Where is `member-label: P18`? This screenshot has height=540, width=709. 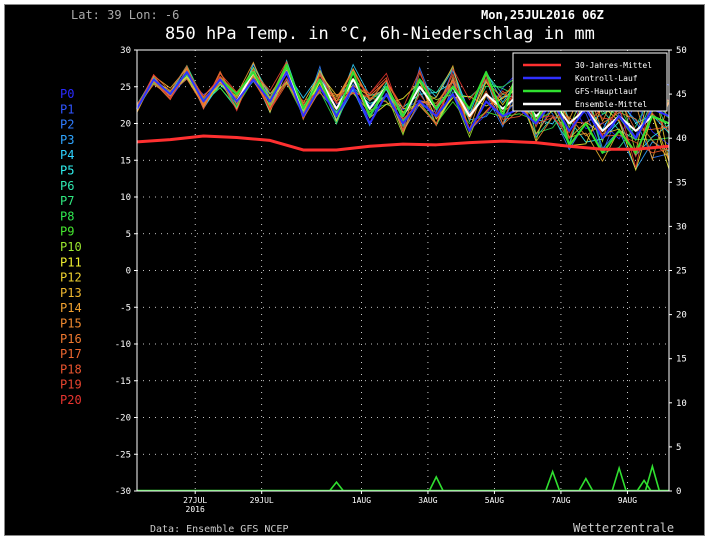 member-label: P18 is located at coordinates (71, 369).